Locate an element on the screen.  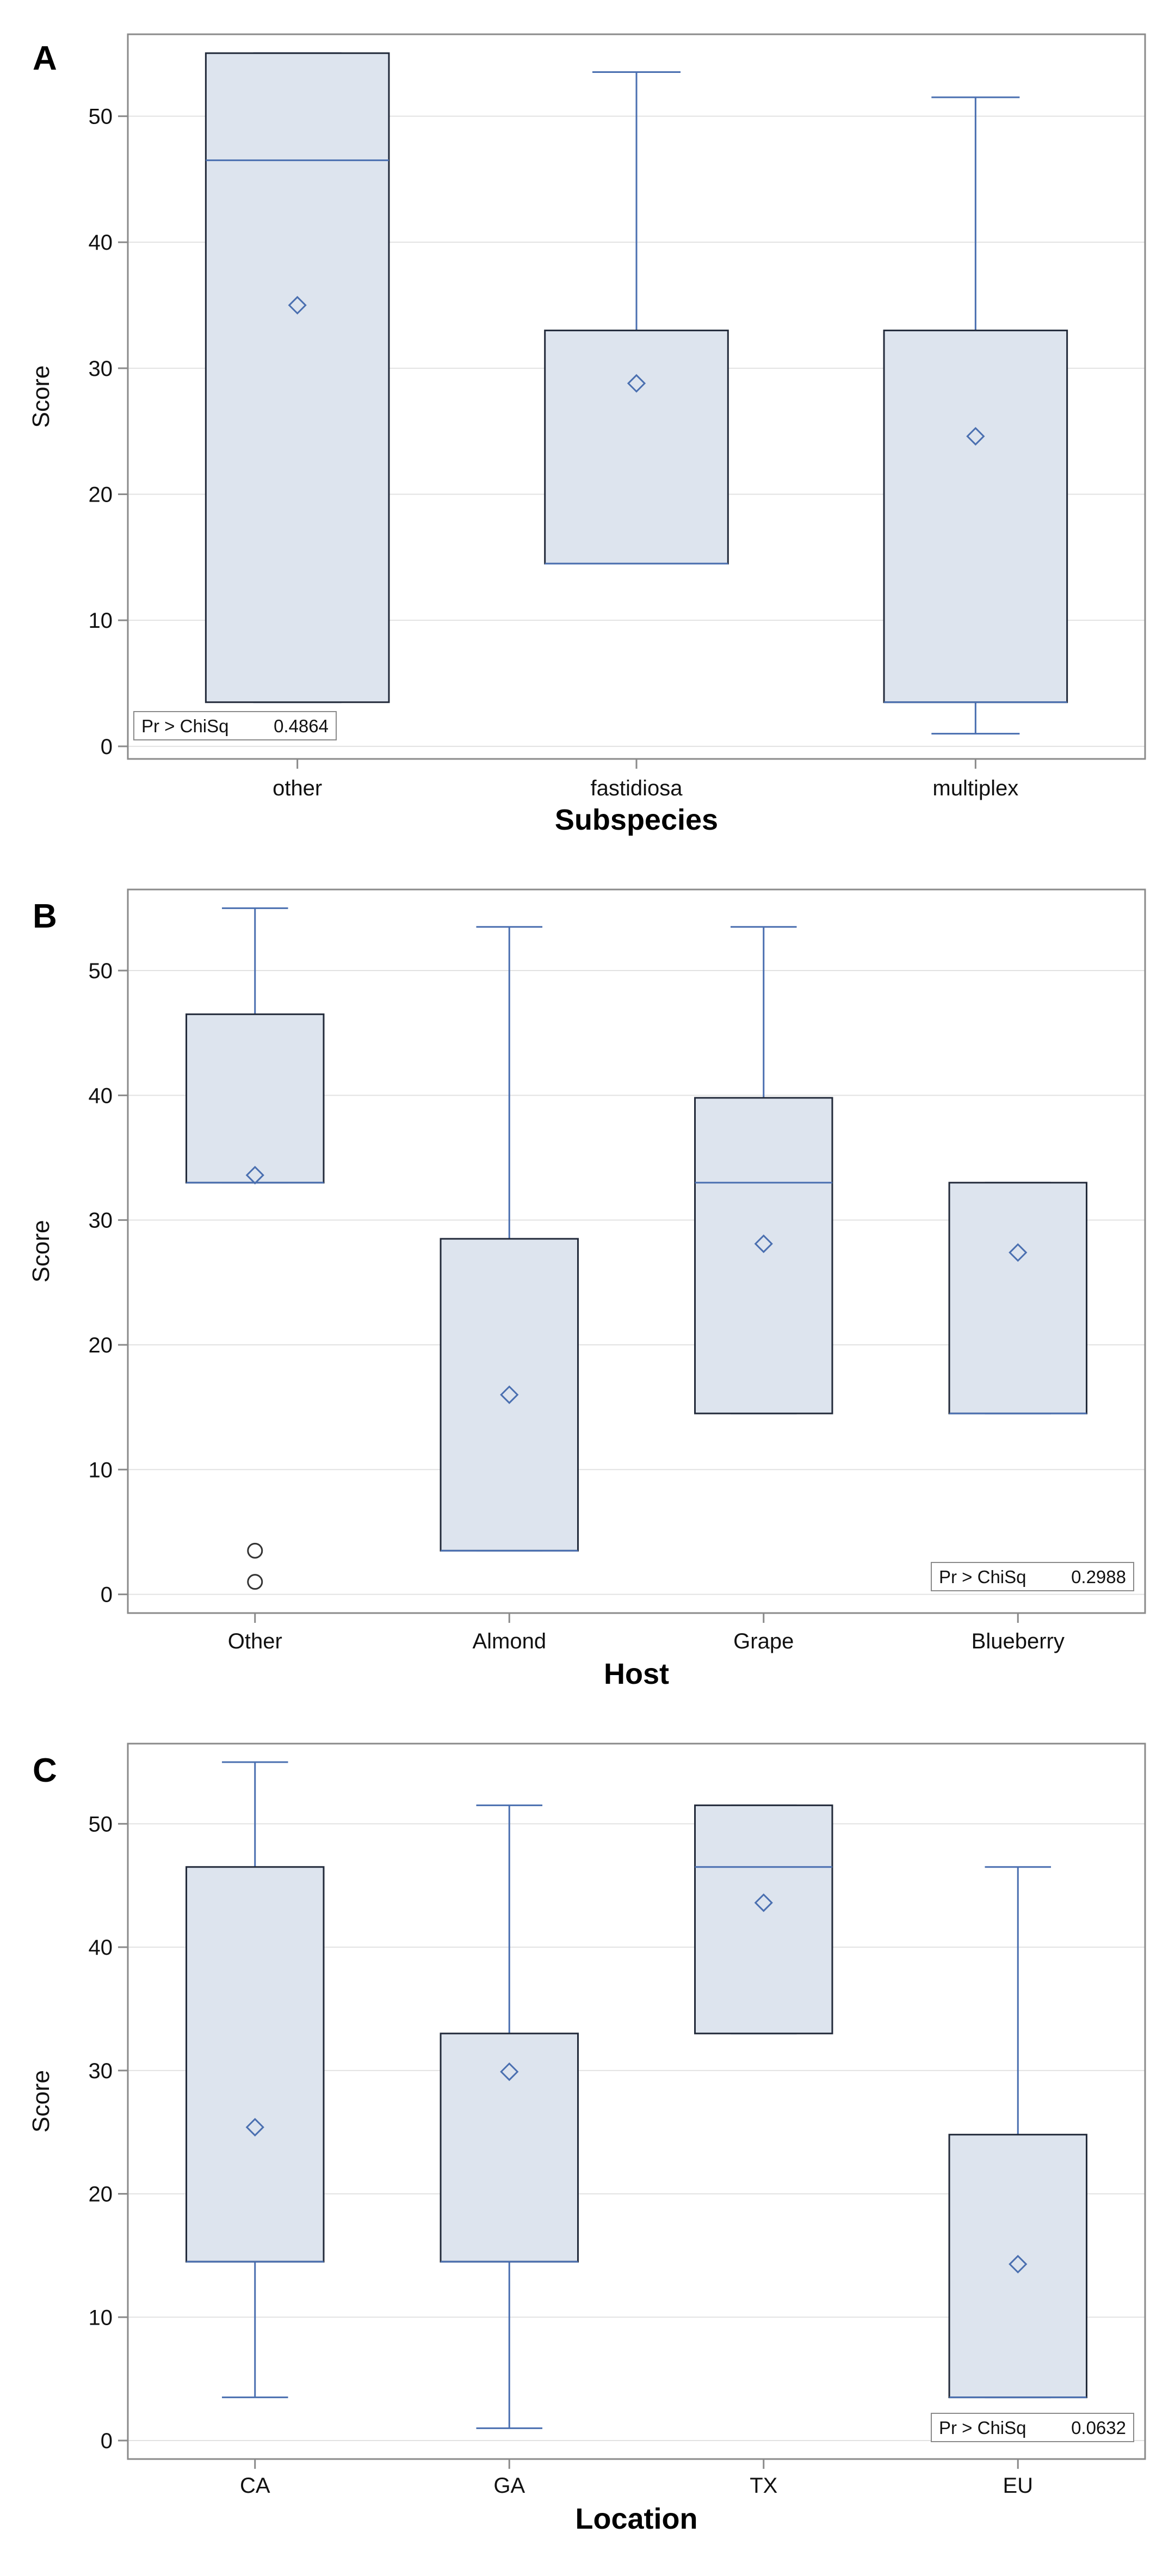
x-axis-label: Host is located at coordinates (636, 1674).